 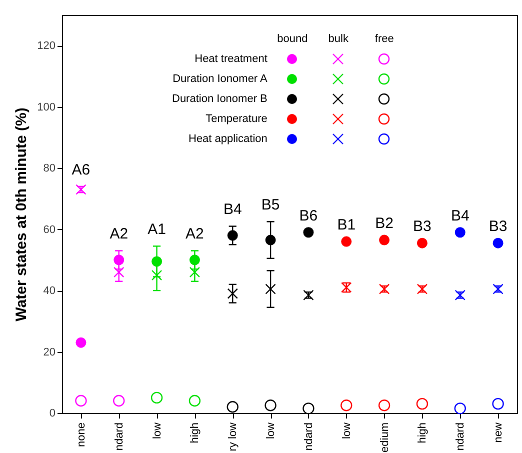 What do you see at coordinates (49, 291) in the screenshot?
I see `y-tick-label: 40` at bounding box center [49, 291].